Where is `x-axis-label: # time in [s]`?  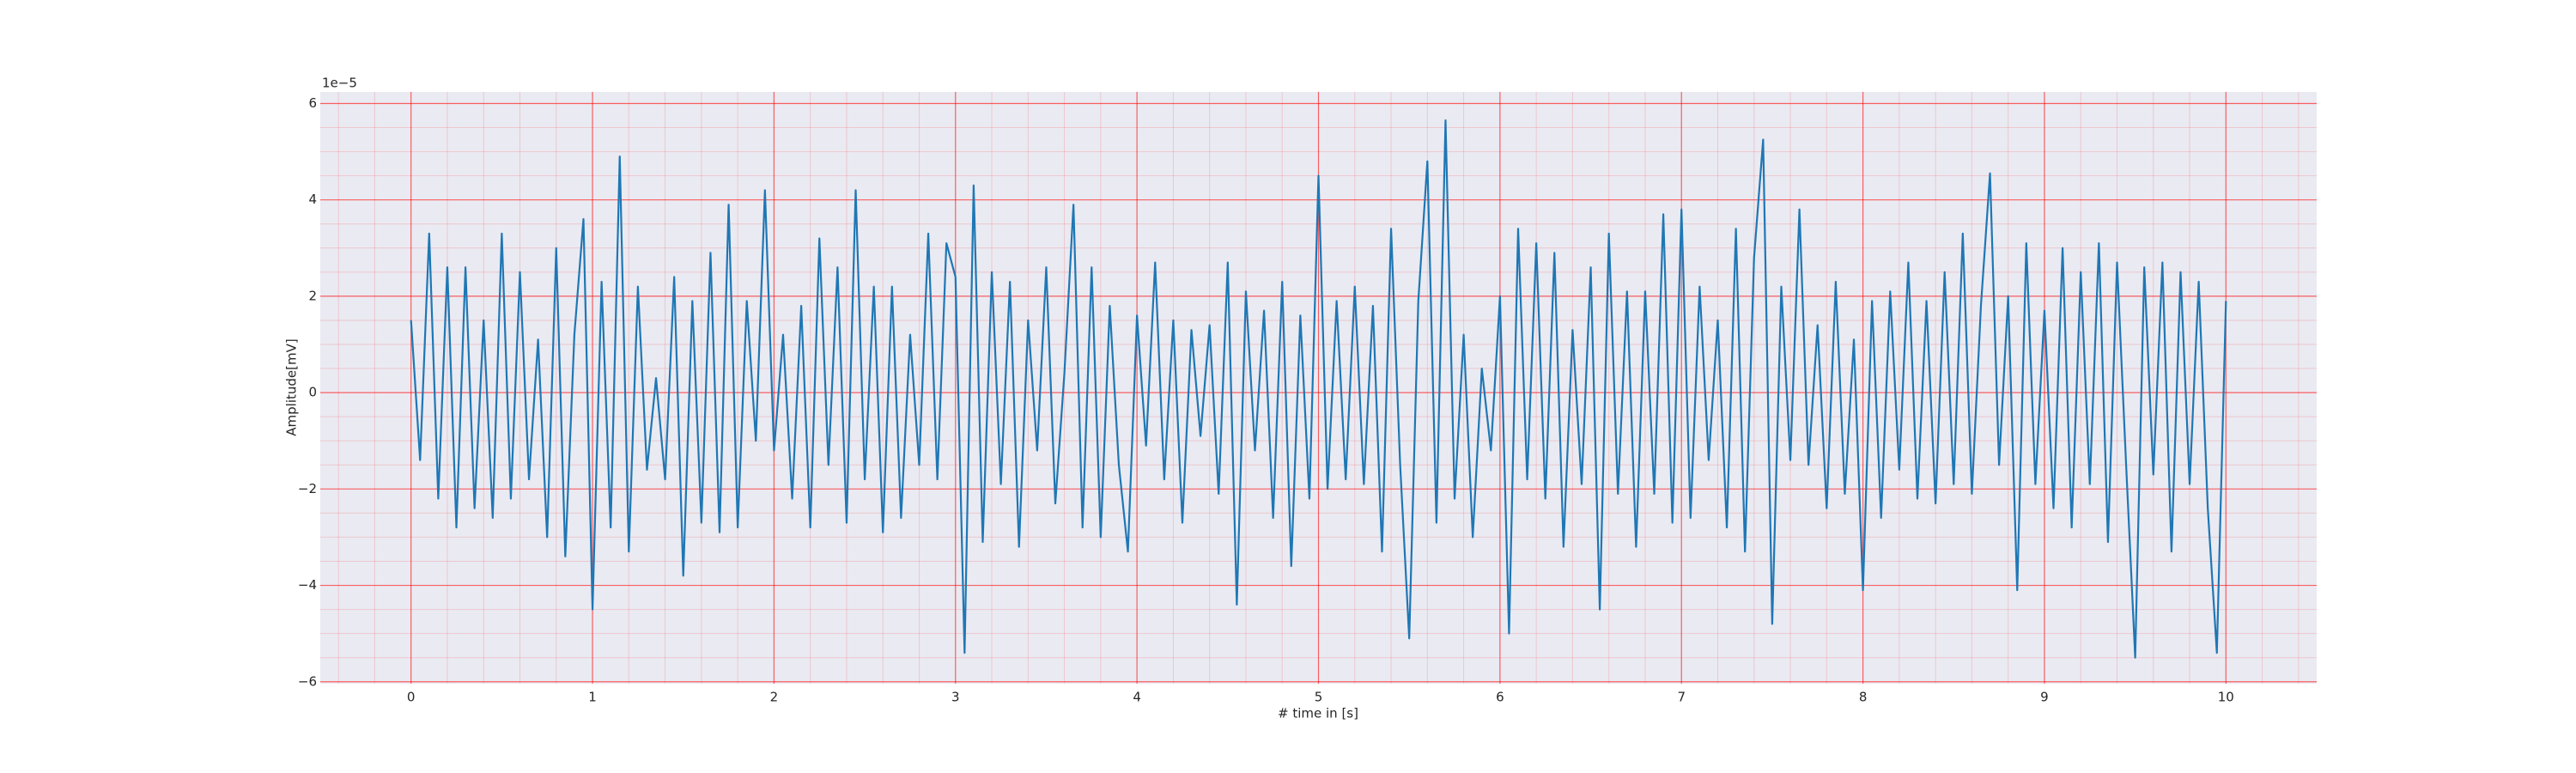 x-axis-label: # time in [s] is located at coordinates (1318, 713).